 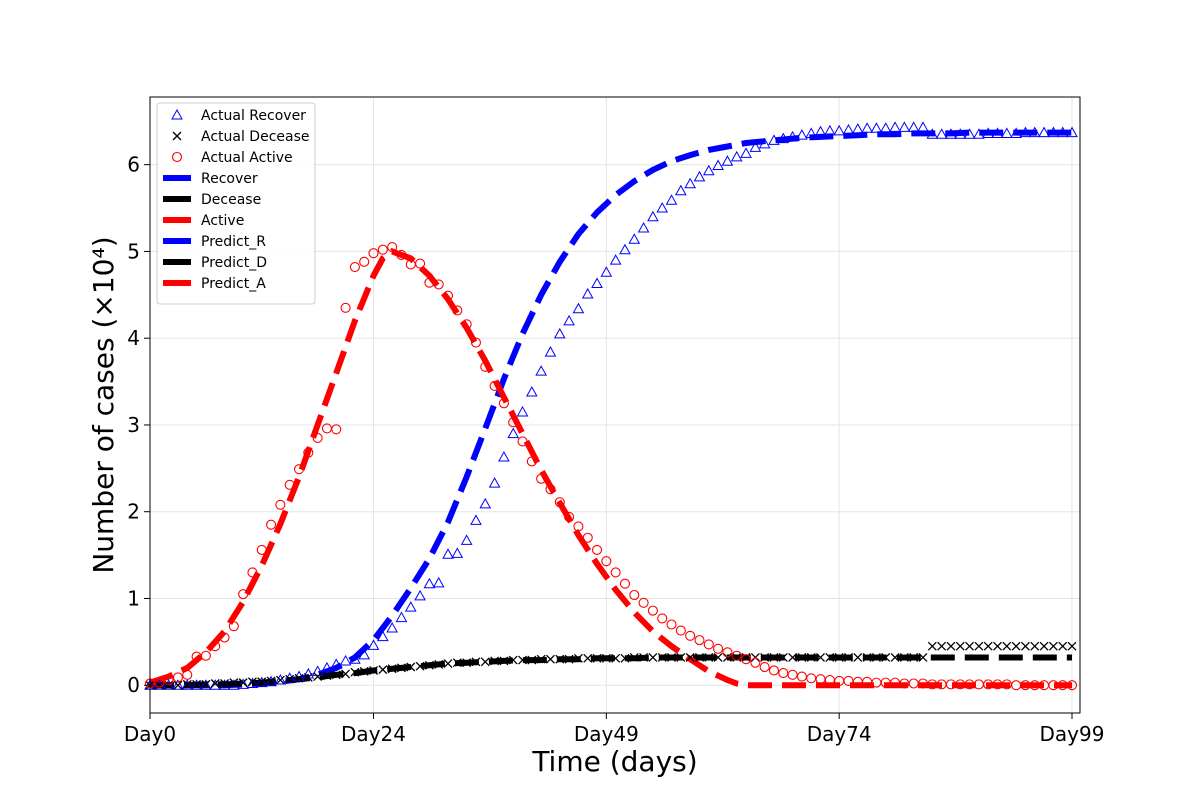 What do you see at coordinates (177, 114) in the screenshot?
I see `legend-swatch` at bounding box center [177, 114].